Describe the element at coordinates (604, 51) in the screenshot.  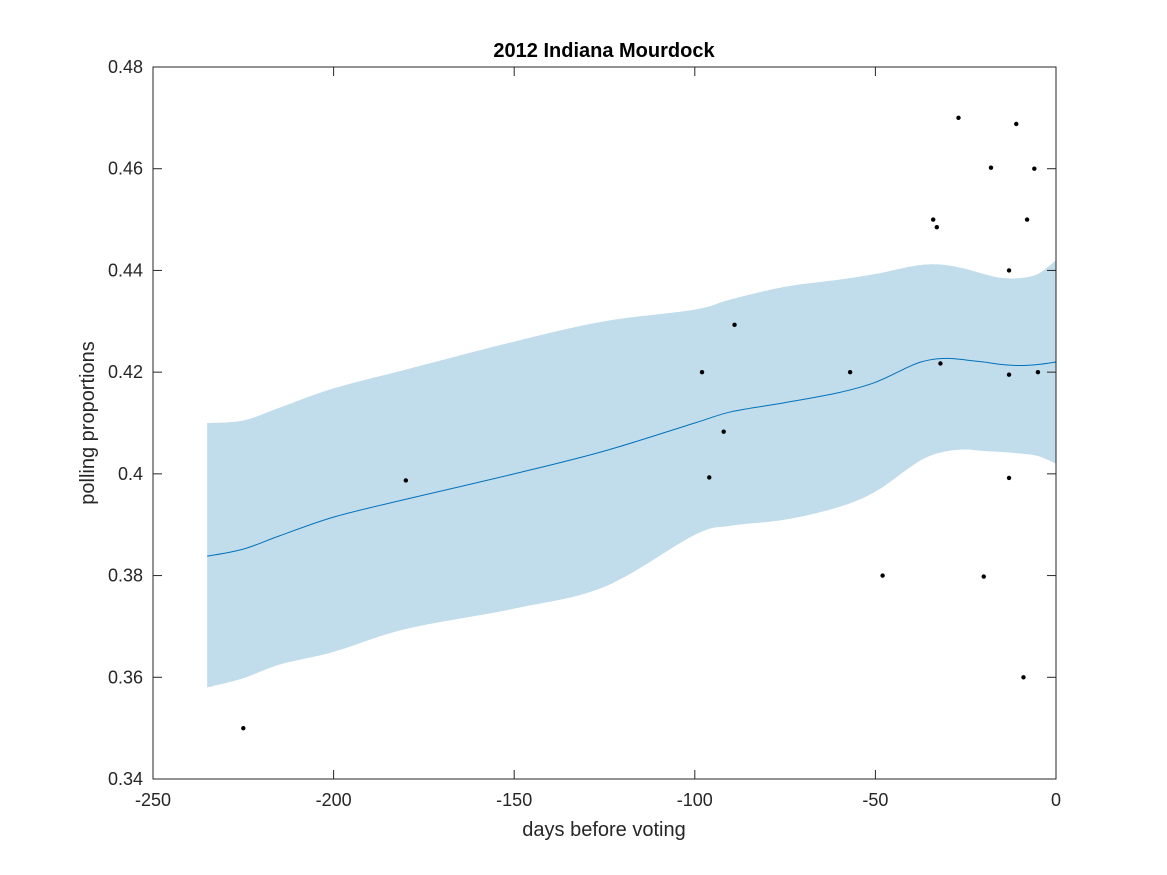
I see `chart-title: 2012 Indiana Mourdock` at that location.